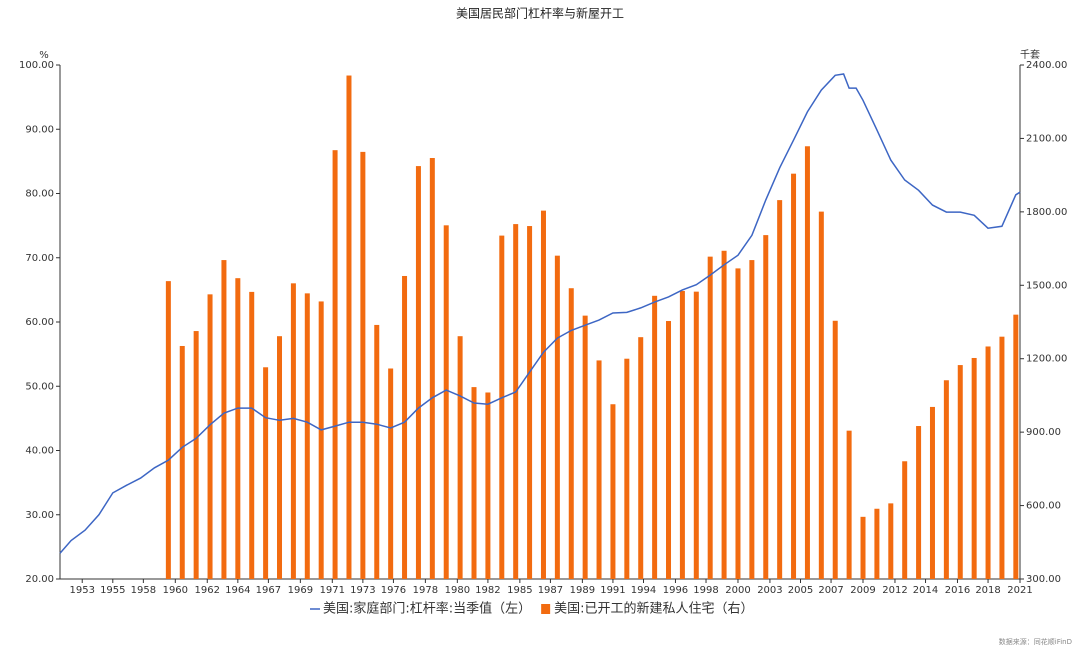 This screenshot has width=1080, height=649. What do you see at coordinates (957, 590) in the screenshot?
I see `x-tick-label: 2016` at bounding box center [957, 590].